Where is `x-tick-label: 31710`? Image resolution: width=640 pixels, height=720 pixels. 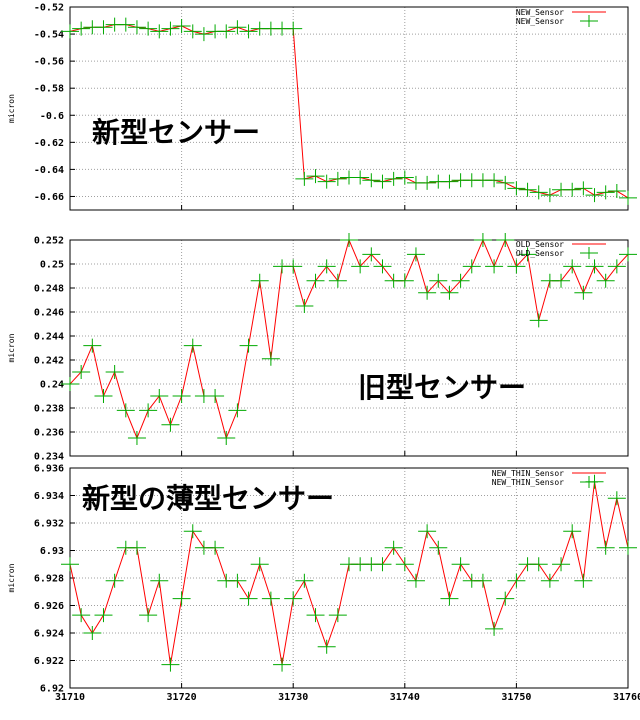
x-tick-label: 31710 is located at coordinates (70, 697).